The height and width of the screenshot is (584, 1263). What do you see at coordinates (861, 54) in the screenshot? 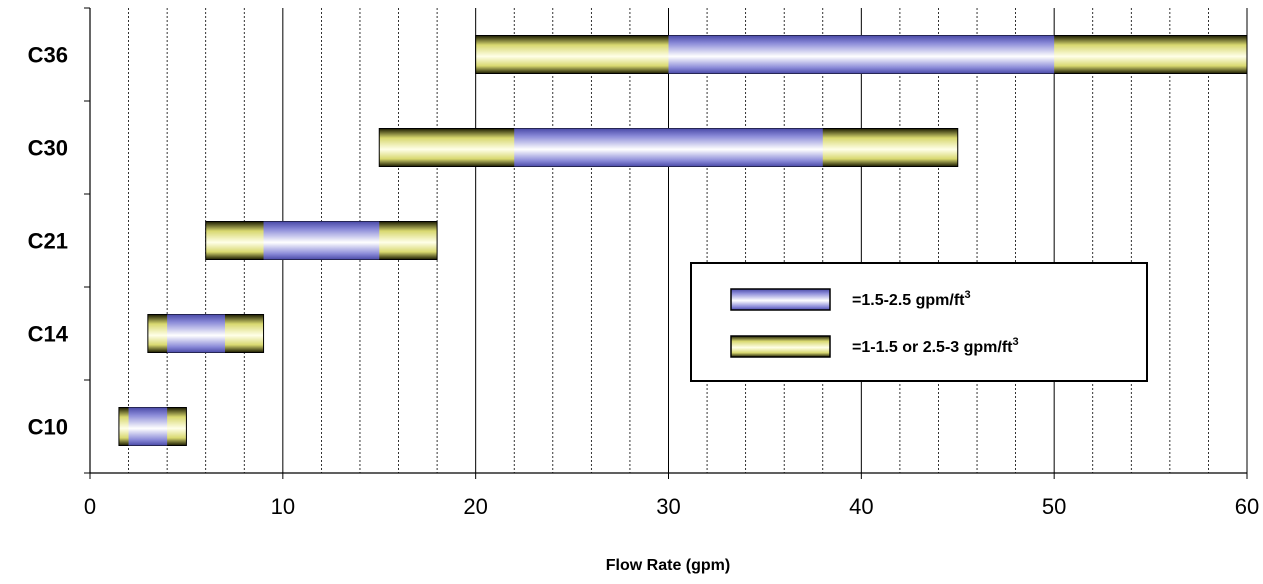
I see `bar-c36-inner-range` at bounding box center [861, 54].